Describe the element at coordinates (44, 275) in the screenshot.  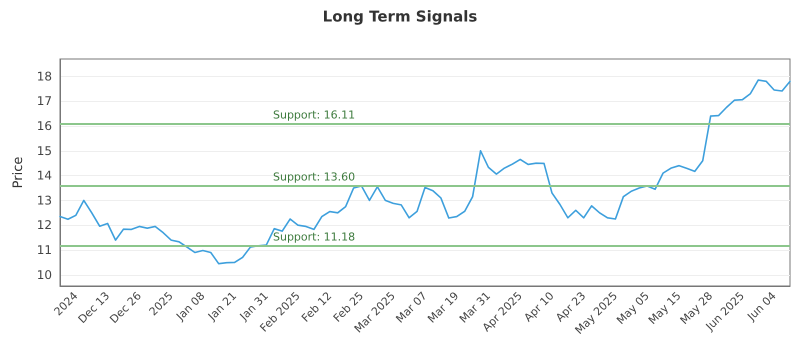
I see `y-tick-label: 10` at that location.